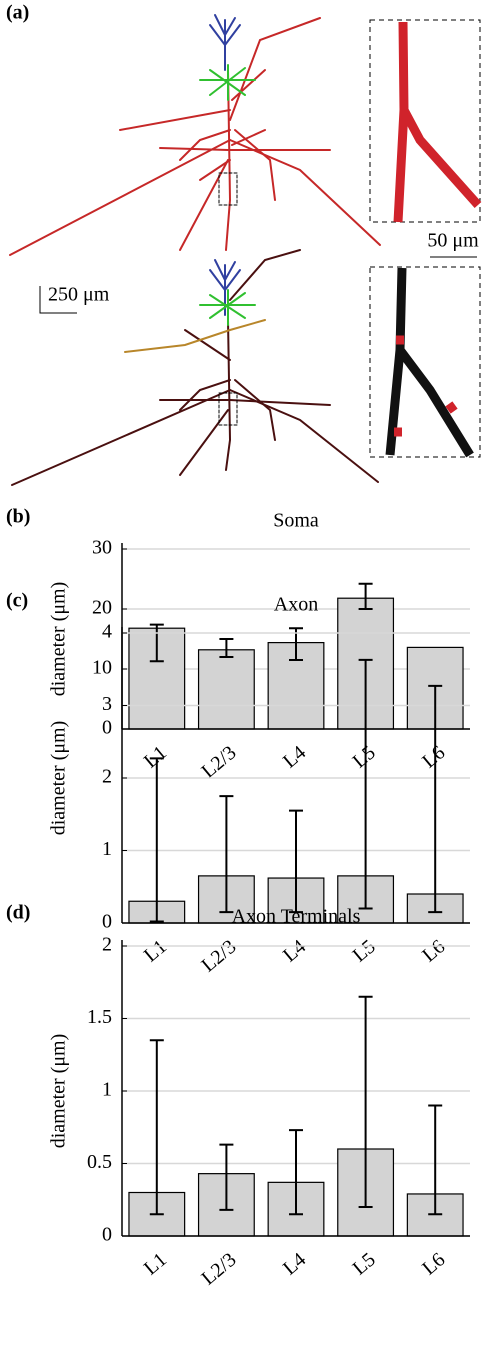  Describe the element at coordinates (195, 367) in the screenshot. I see `neuron-bottom` at that location.